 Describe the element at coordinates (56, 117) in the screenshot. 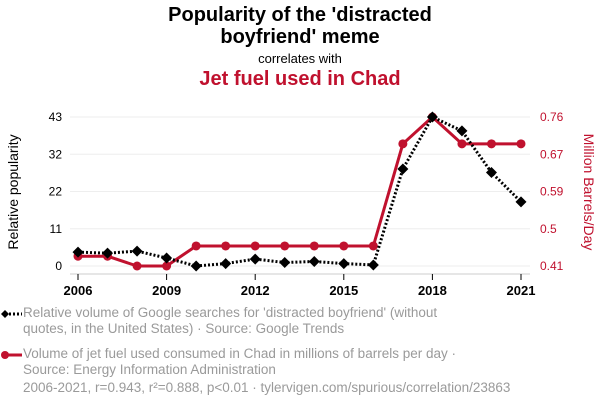

I see `y-left-tick-label: 43` at that location.